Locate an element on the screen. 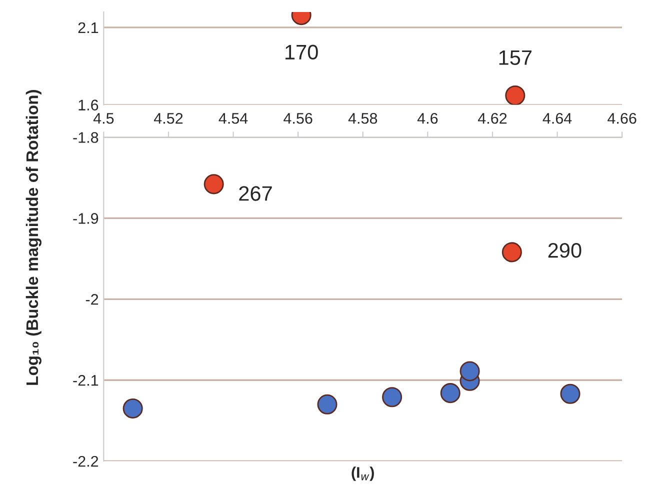  annotation: 157 is located at coordinates (515, 57).